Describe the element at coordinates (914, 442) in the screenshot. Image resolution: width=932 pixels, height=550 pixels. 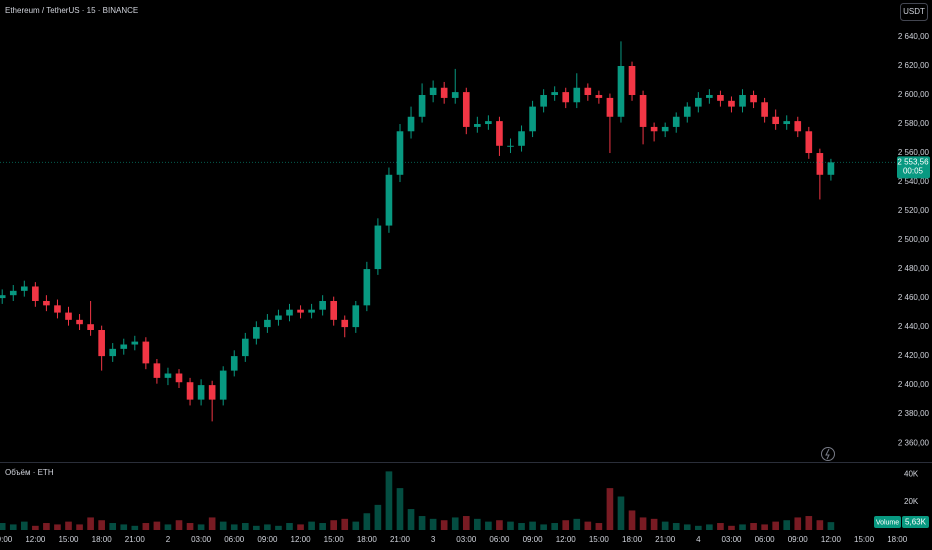
I see `y-tick-label: 2 360,00` at that location.